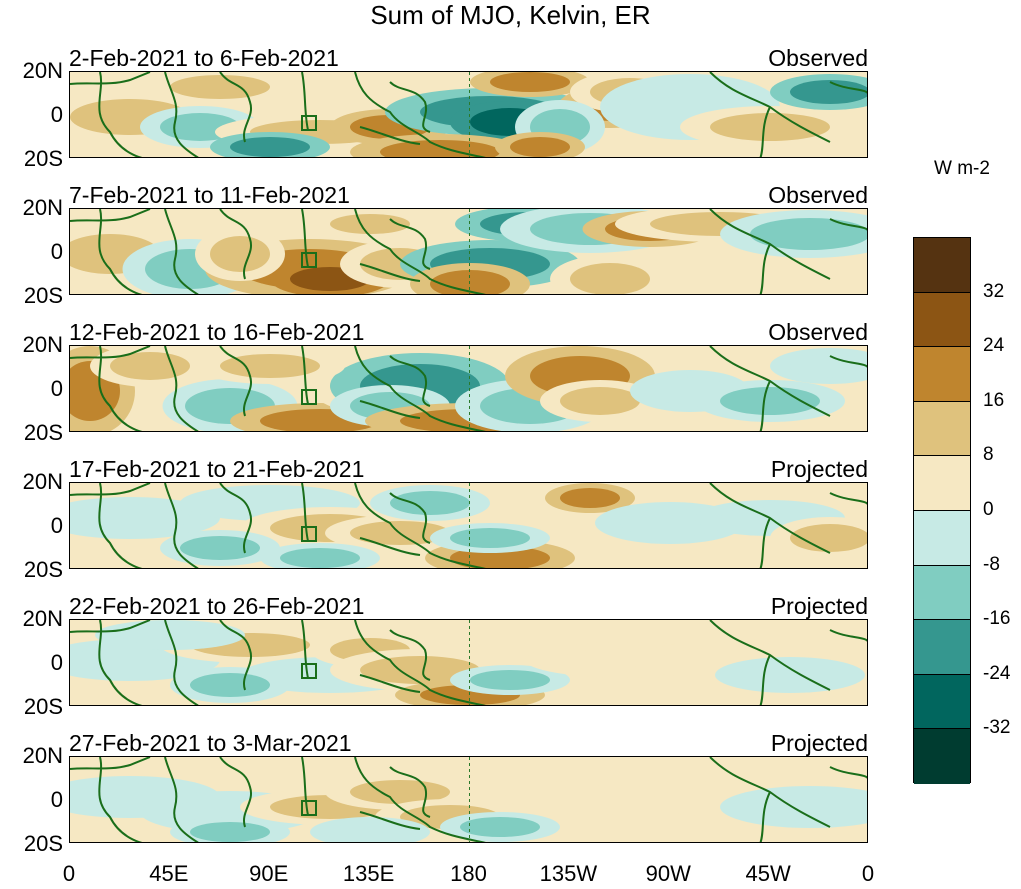 The image size is (1021, 889). What do you see at coordinates (994, 400) in the screenshot?
I see `legend-tick-label: 16` at bounding box center [994, 400].